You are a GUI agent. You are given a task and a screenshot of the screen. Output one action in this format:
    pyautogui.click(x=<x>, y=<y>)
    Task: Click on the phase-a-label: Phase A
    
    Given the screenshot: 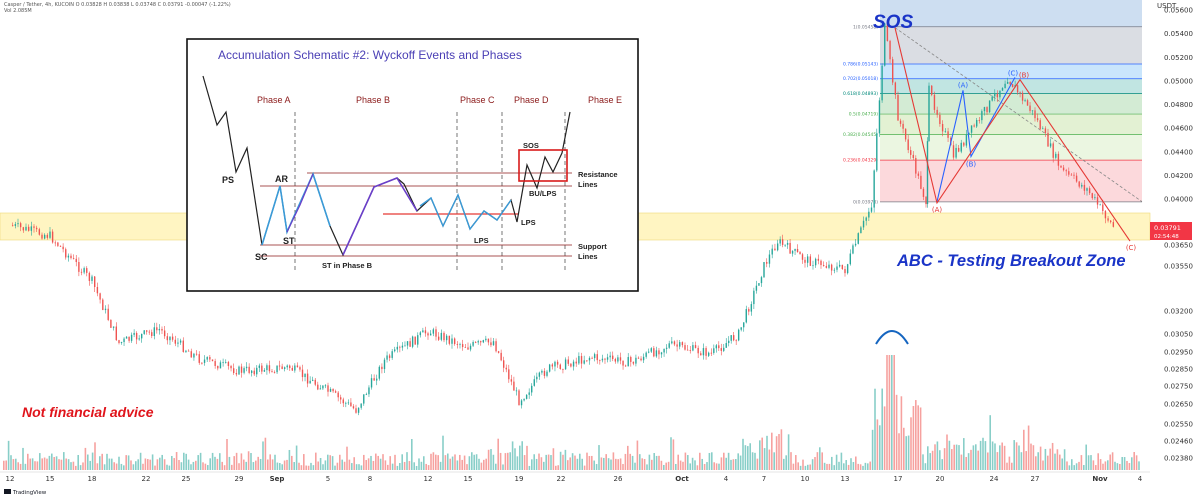 What is the action you would take?
    pyautogui.click(x=274, y=100)
    